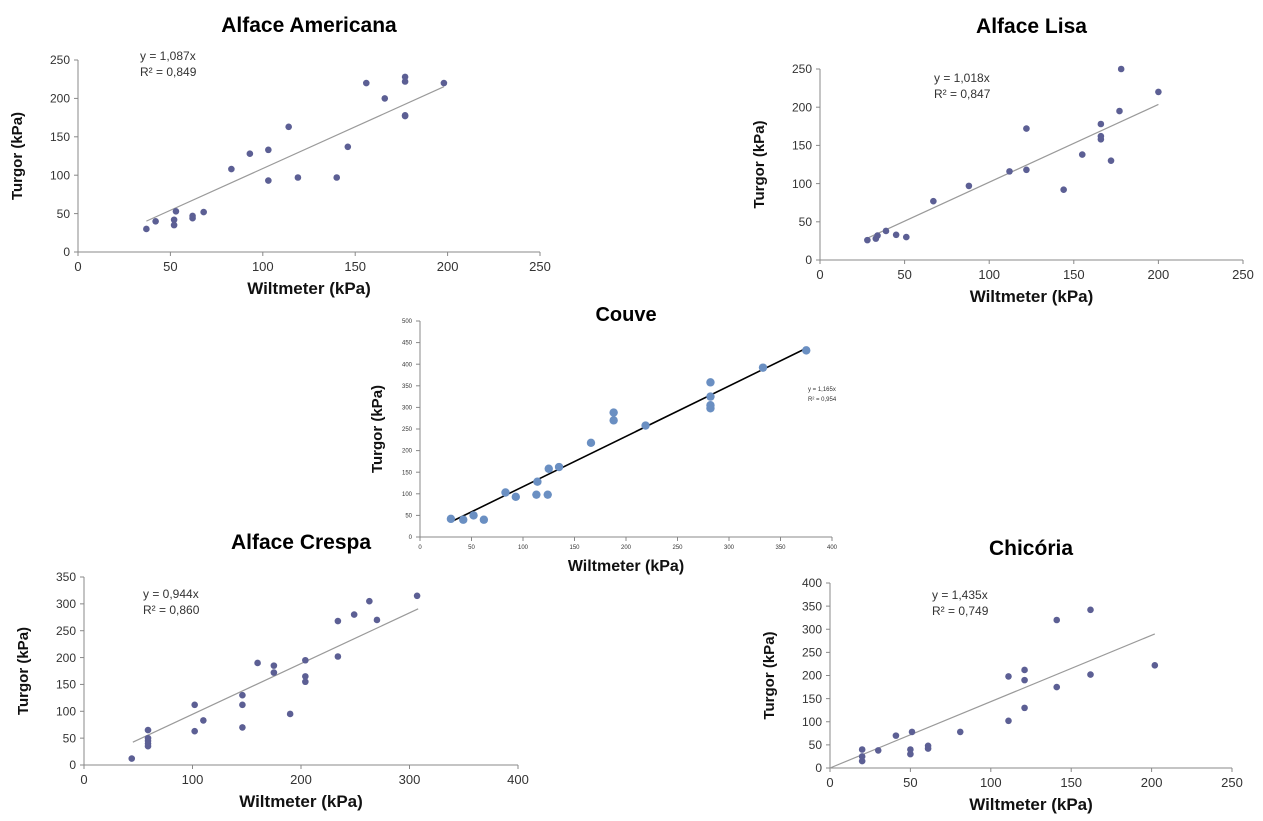 The width and height of the screenshot is (1263, 821). I want to click on trend-equation: y = 1,087x, so click(168, 56).